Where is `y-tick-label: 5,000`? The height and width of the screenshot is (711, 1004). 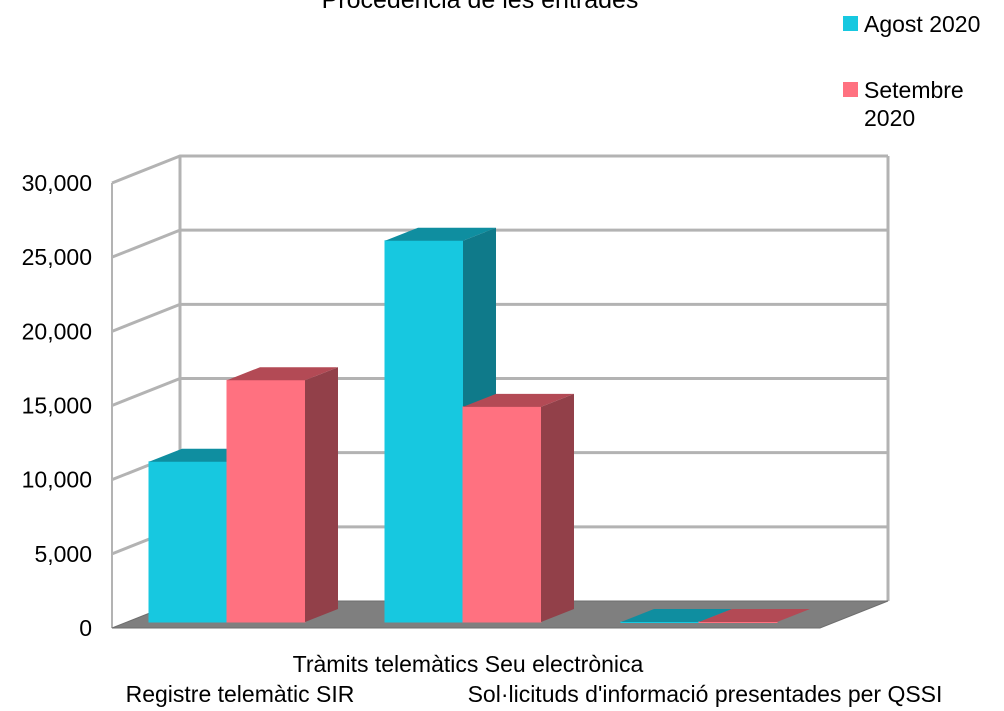 y-tick-label: 5,000 is located at coordinates (63, 554).